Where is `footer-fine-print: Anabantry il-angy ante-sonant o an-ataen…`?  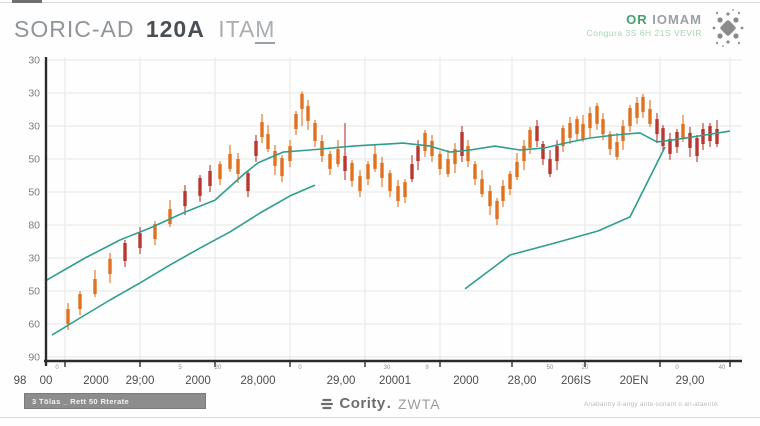
footer-fine-print: Anabantry il-angy ante-sonant o an-ataen… is located at coordinates (650, 404).